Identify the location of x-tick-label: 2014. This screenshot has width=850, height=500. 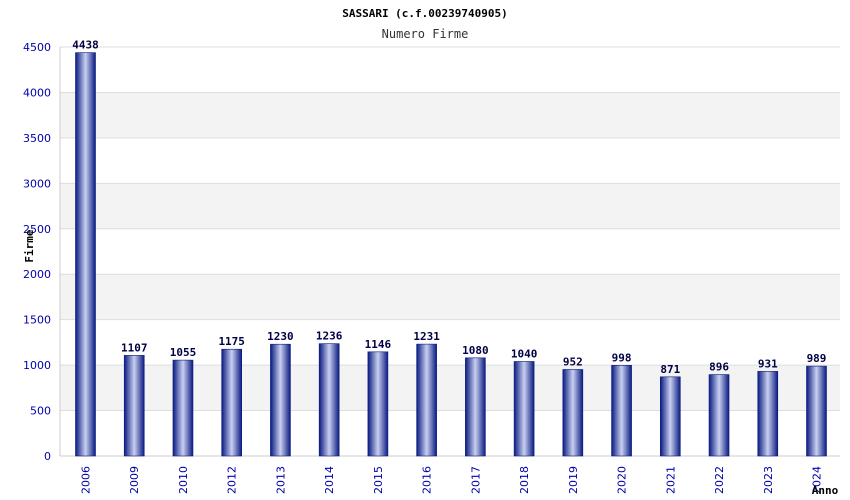
(329, 480).